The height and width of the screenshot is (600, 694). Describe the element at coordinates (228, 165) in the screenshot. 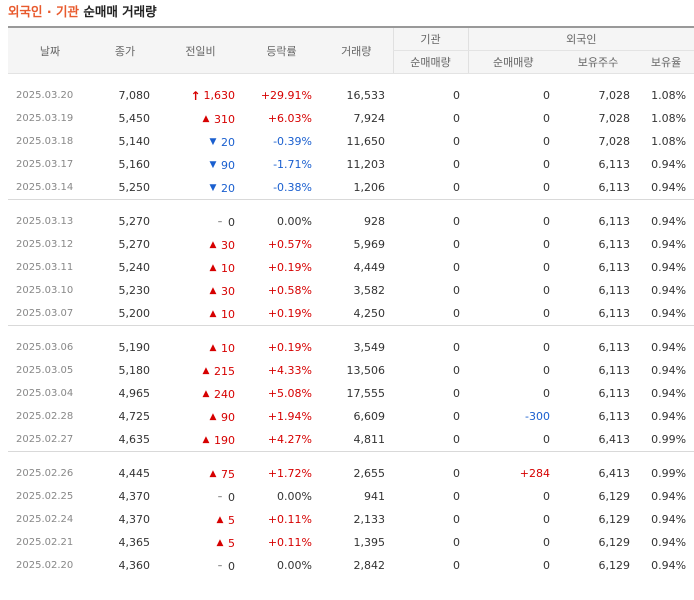

I see `change-value: 90` at that location.